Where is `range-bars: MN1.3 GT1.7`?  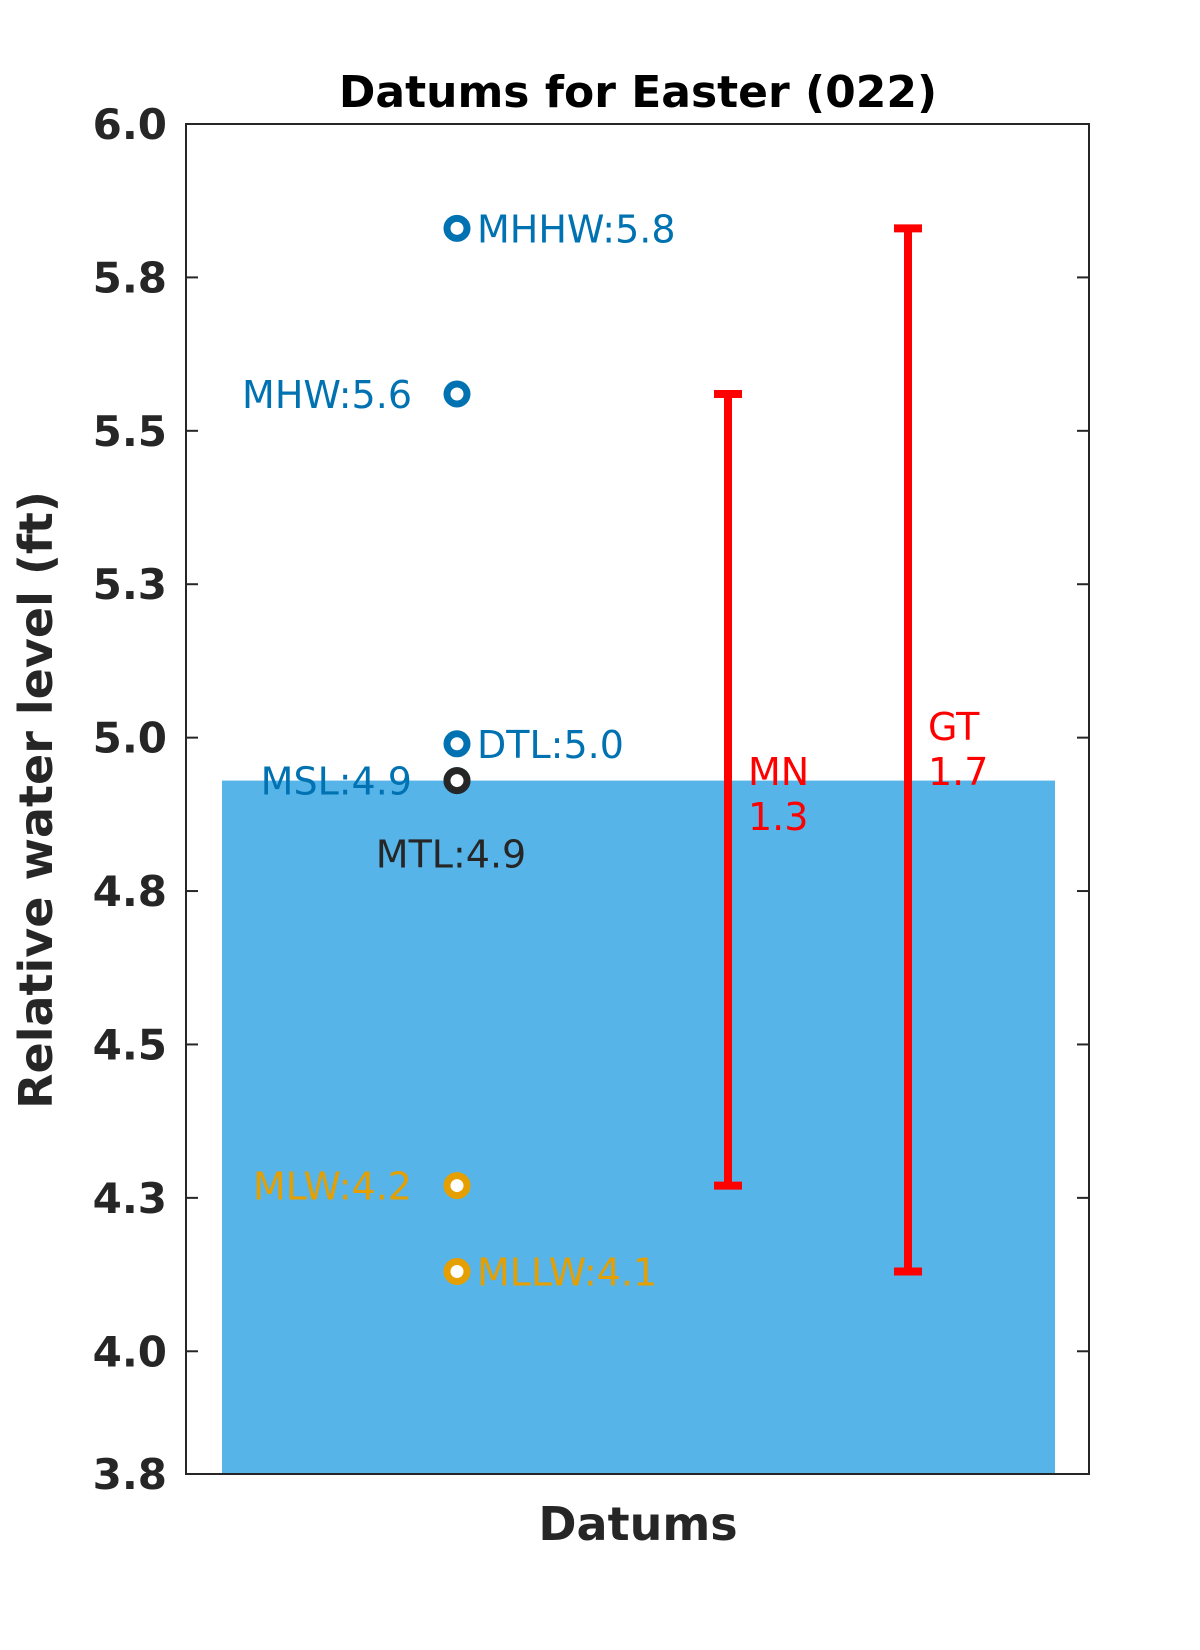
range-bars: MN1.3 GT1.7 is located at coordinates (851, 750).